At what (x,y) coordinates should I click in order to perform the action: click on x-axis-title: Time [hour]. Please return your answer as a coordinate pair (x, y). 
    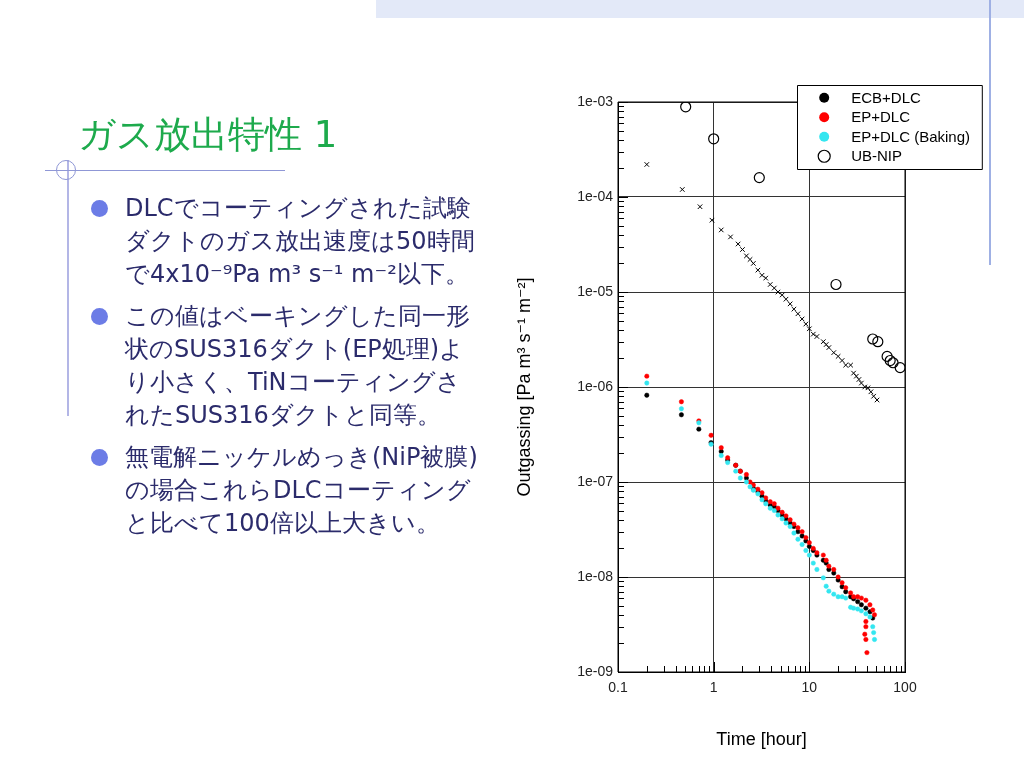
    Looking at the image, I should click on (761, 739).